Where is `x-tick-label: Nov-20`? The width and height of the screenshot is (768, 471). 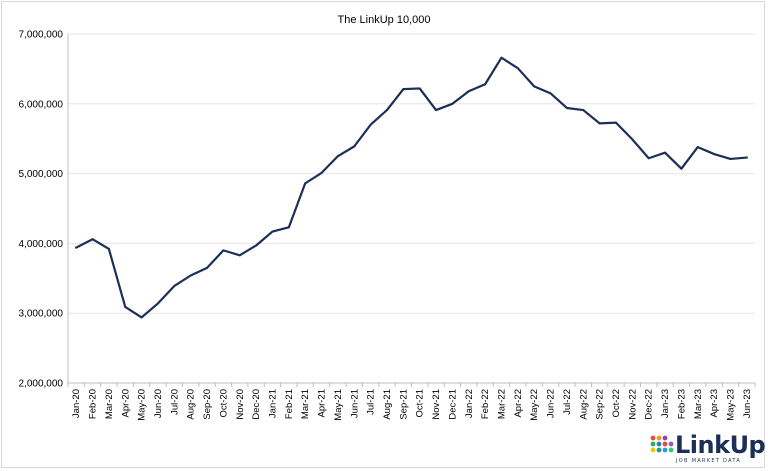 x-tick-label: Nov-20 is located at coordinates (240, 404).